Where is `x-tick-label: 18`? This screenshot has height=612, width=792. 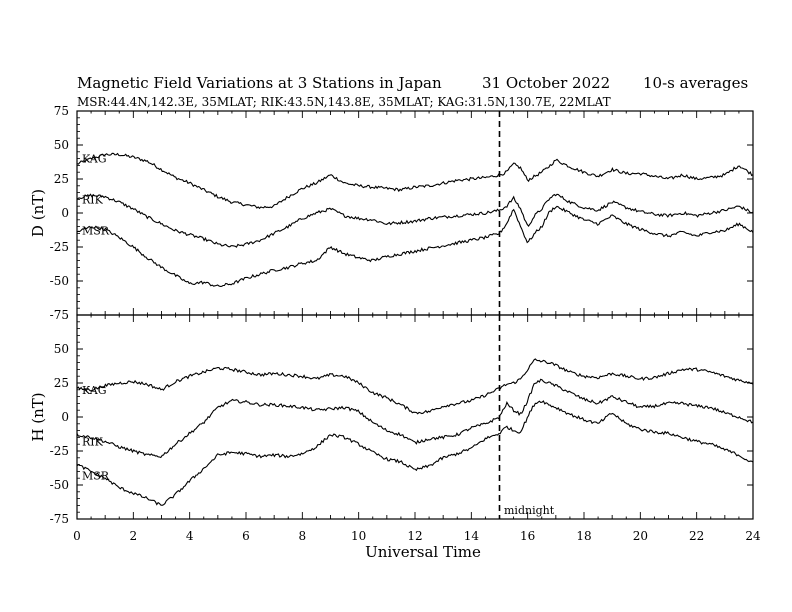
x-tick-label: 18 is located at coordinates (583, 536).